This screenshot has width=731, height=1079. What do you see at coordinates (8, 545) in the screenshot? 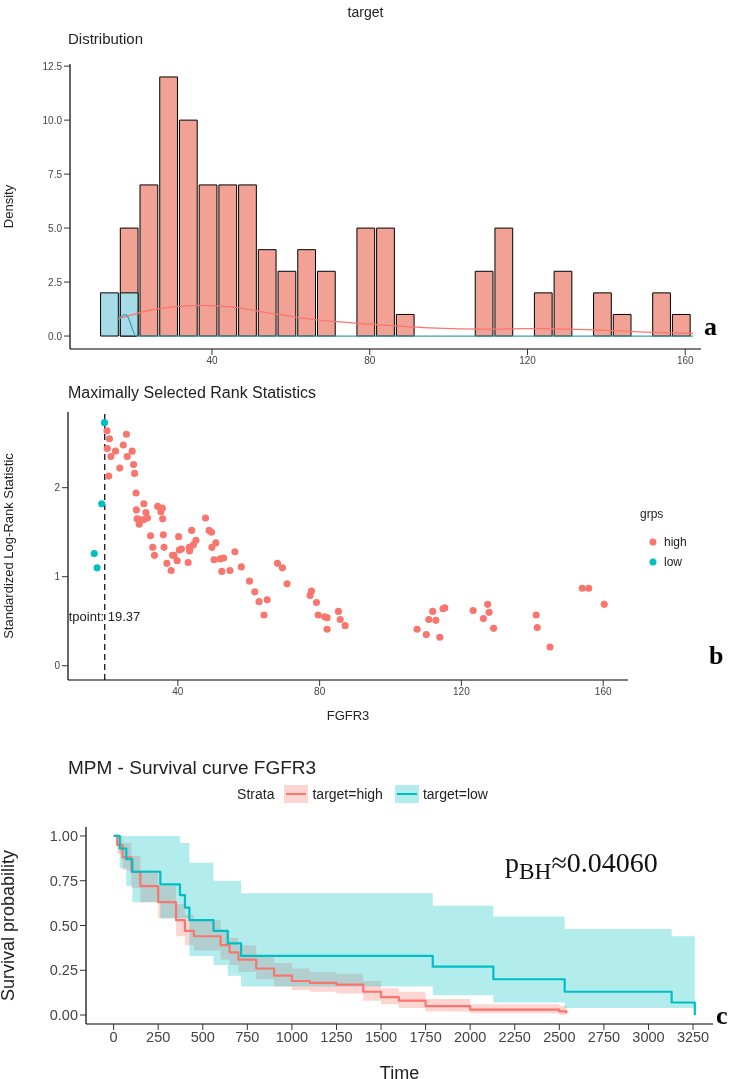
I see `y-axis-title: Standardized Log-Rank Statistic` at bounding box center [8, 545].